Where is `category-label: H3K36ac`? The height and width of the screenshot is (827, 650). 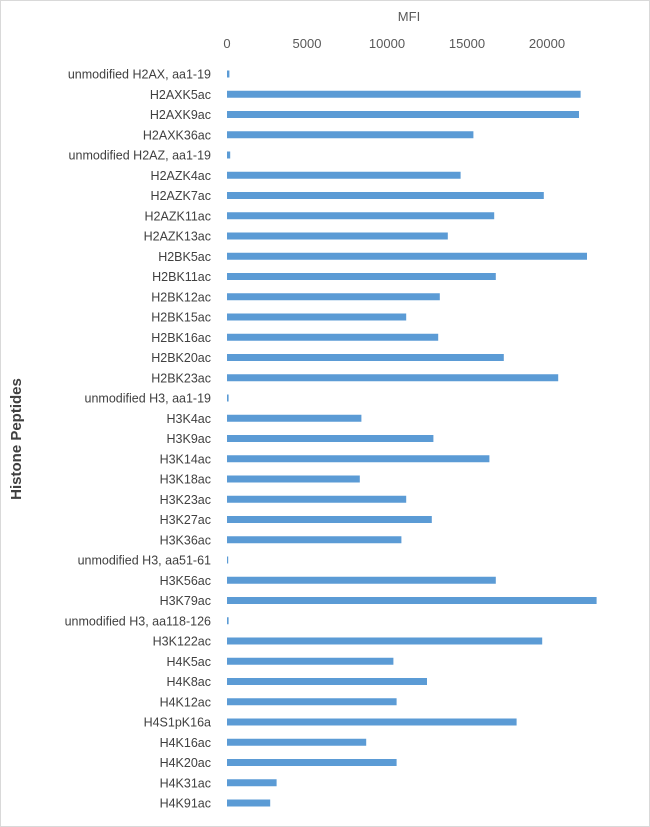
category-label: H3K36ac is located at coordinates (185, 540).